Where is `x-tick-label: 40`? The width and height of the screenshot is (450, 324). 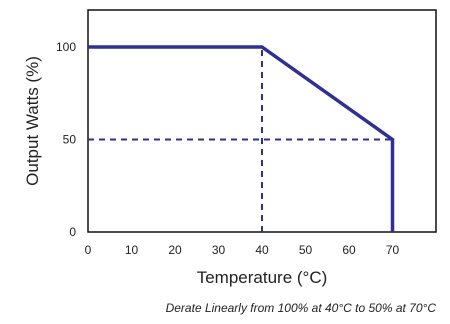 x-tick-label: 40 is located at coordinates (262, 250).